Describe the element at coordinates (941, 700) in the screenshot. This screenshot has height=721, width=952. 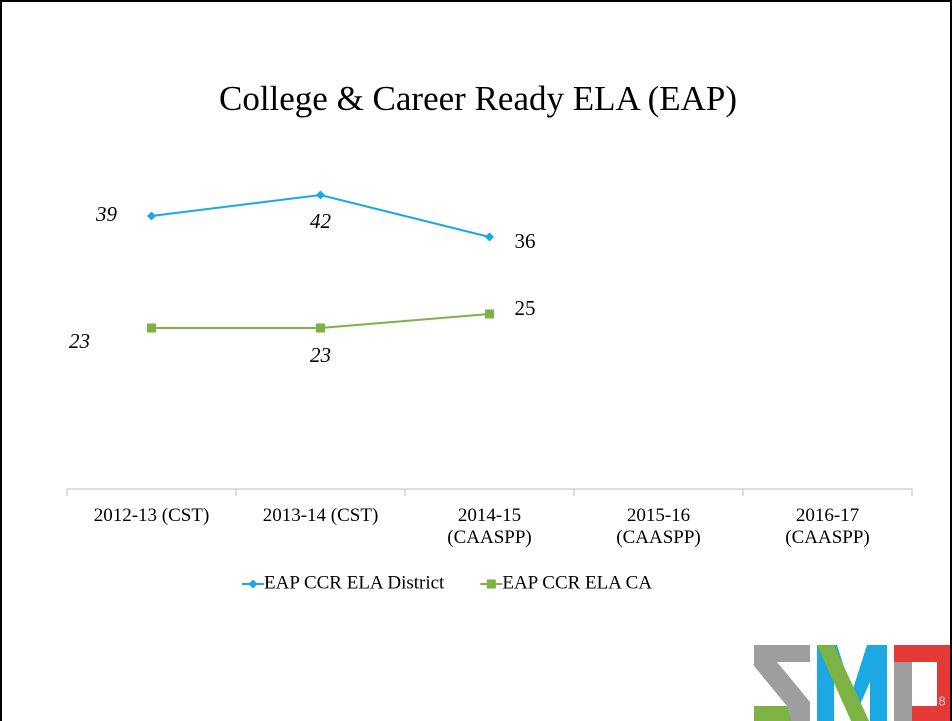
I see `page-number: 8` at that location.